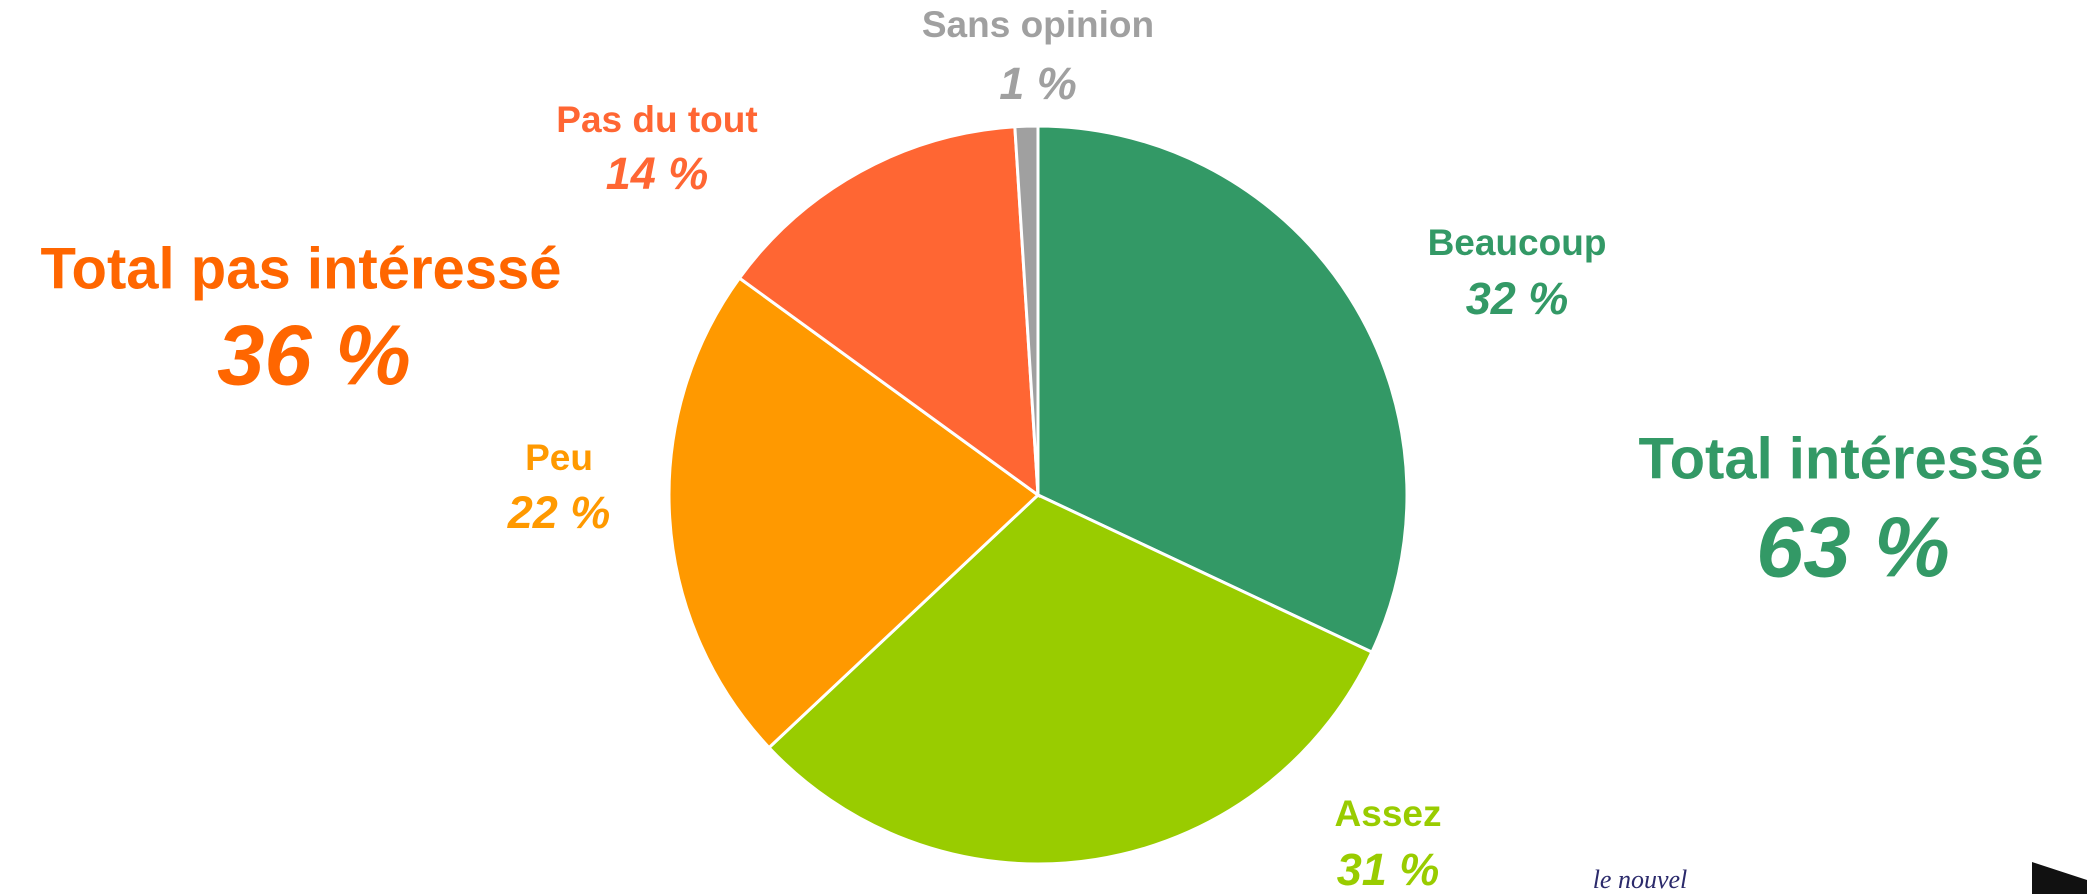 This screenshot has width=2087, height=894. What do you see at coordinates (1038, 24) in the screenshot?
I see `slice-name: Sans opinion` at bounding box center [1038, 24].